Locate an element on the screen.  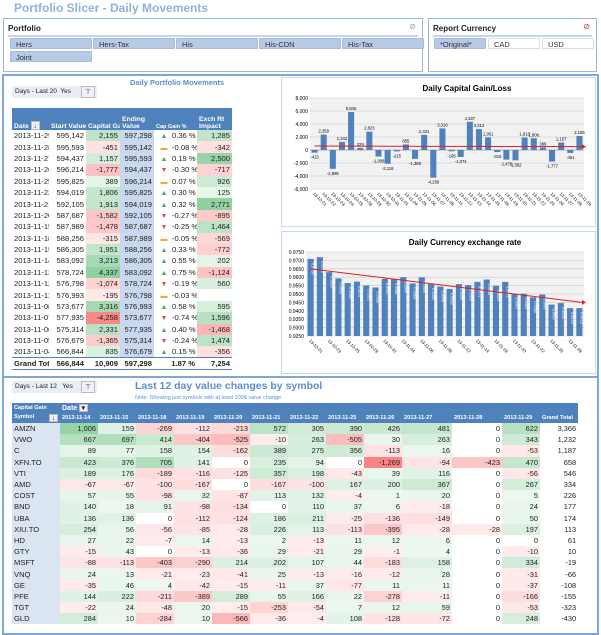
date-cell: 2013-11-18 is located at coordinates (30, 238).